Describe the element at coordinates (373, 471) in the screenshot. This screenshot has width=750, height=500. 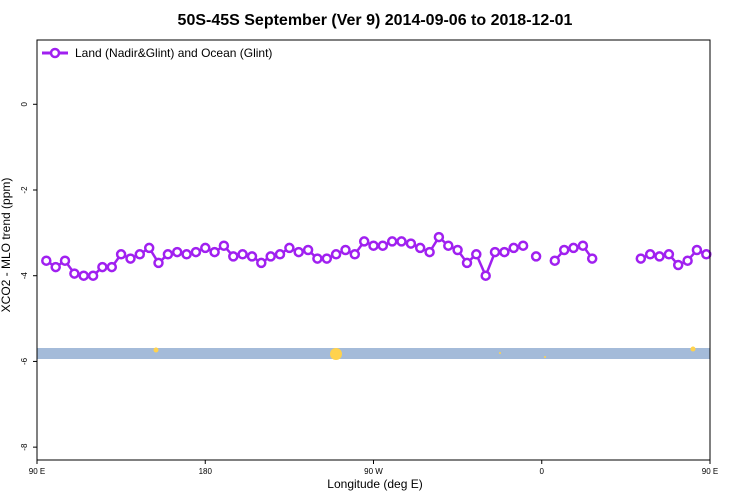
I see `x-tick-label: 90 W` at that location.